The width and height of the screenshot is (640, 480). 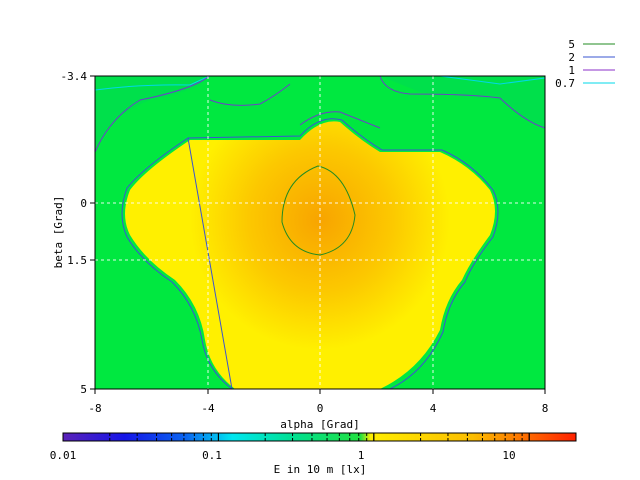 What do you see at coordinates (83, 203) in the screenshot?
I see `y-tick-label: 0` at bounding box center [83, 203].